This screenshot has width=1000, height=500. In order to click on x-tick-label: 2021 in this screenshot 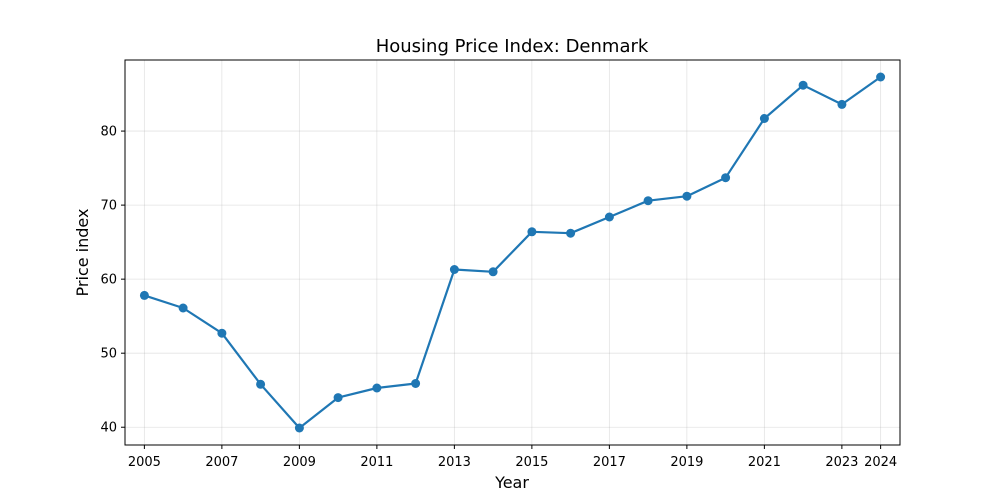, I will do `click(764, 462)`.